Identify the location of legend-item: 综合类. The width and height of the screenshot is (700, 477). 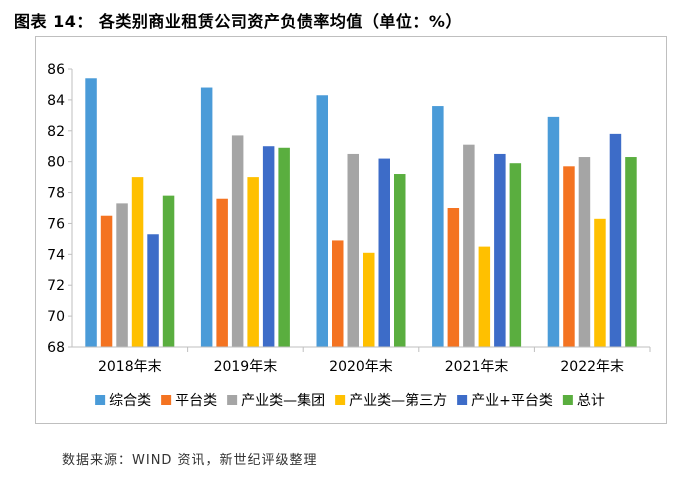
(123, 401).